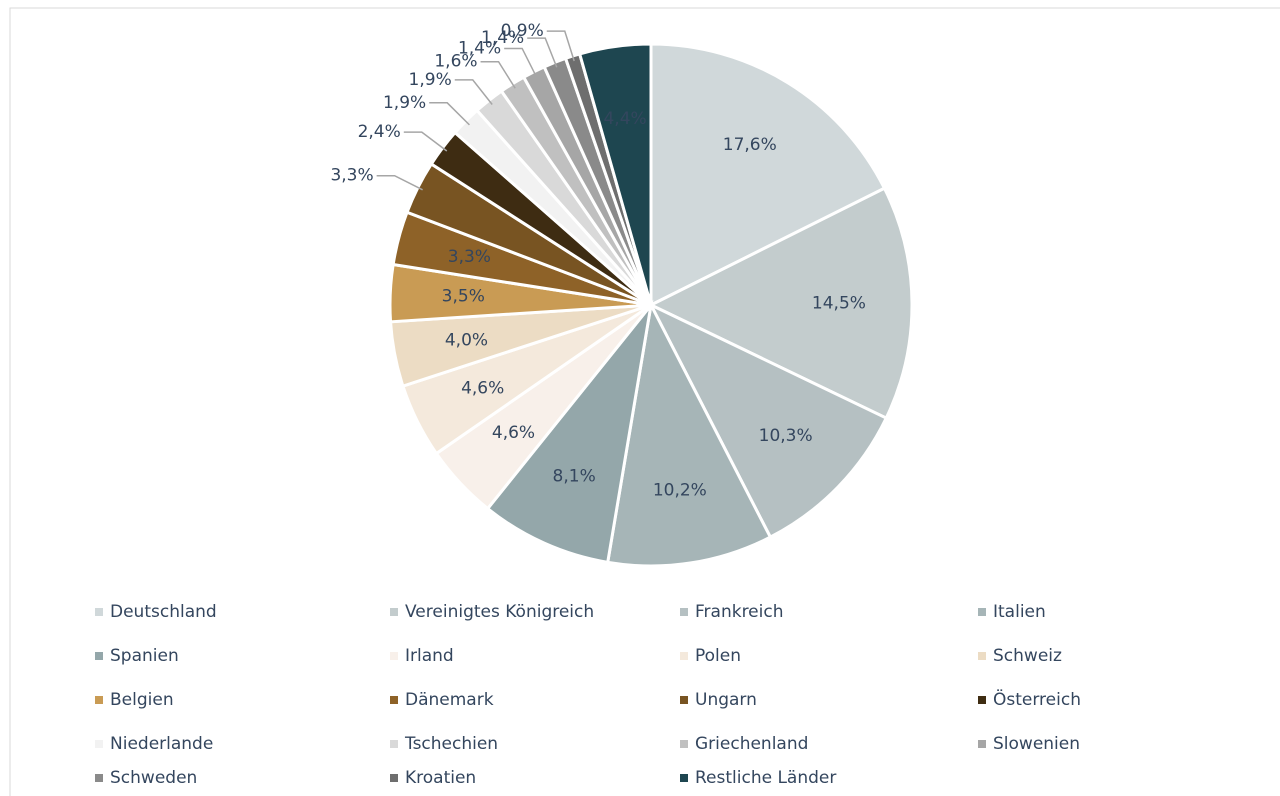  What do you see at coordinates (161, 744) in the screenshot?
I see `legend-label: Niederlande` at bounding box center [161, 744].